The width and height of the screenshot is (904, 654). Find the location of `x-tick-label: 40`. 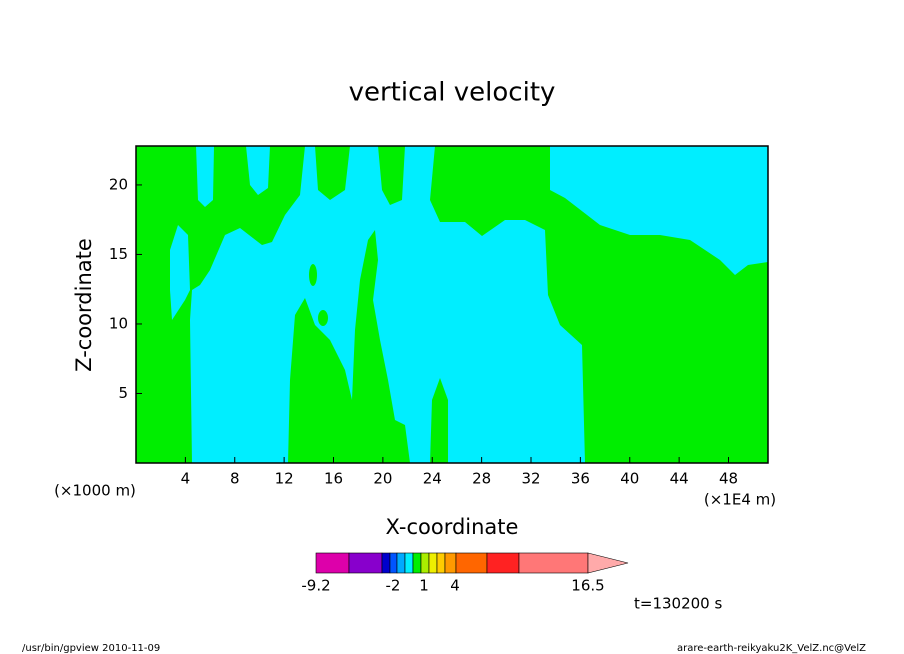

x-tick-label: 40 is located at coordinates (629, 479).